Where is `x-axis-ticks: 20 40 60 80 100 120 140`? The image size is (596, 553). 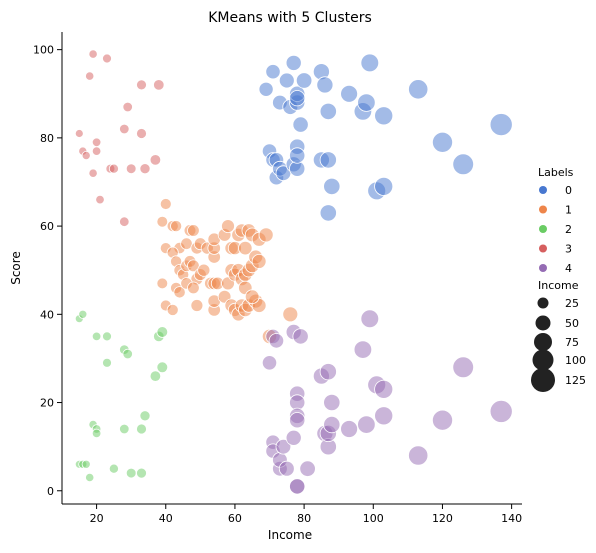 x-axis-ticks: 20 40 60 80 100 120 140 is located at coordinates (306, 514).